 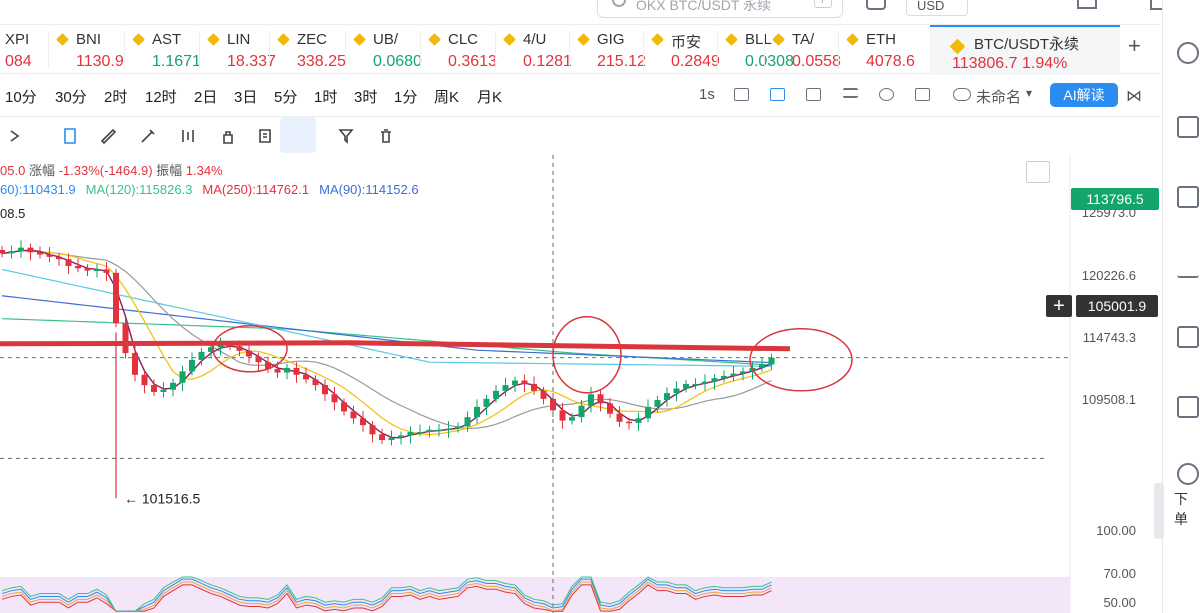 What do you see at coordinates (406, 97) in the screenshot?
I see `interval-option: 1分` at bounding box center [406, 97].